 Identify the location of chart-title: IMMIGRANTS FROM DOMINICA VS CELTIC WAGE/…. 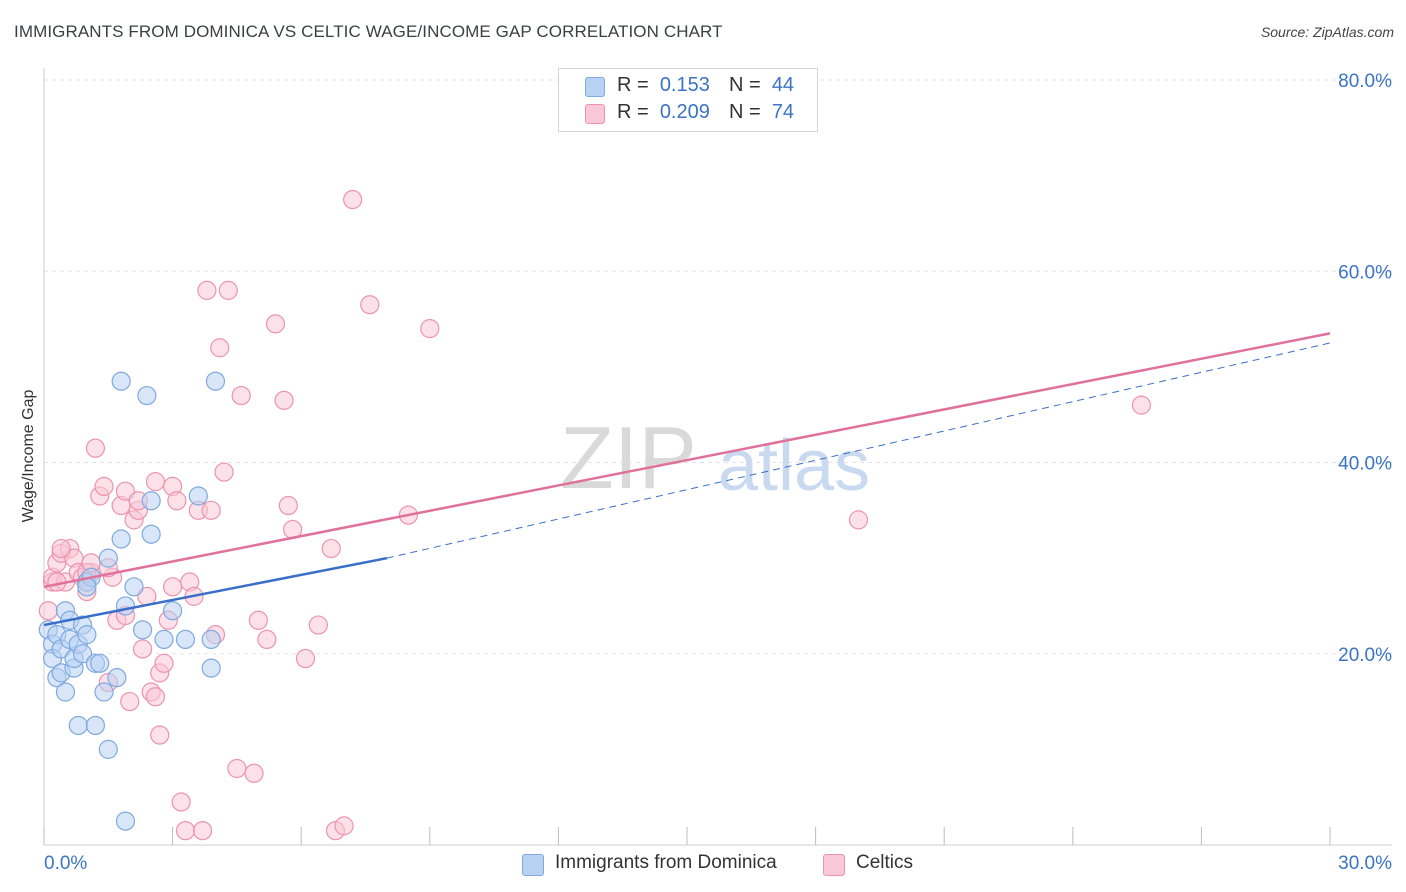
(368, 31).